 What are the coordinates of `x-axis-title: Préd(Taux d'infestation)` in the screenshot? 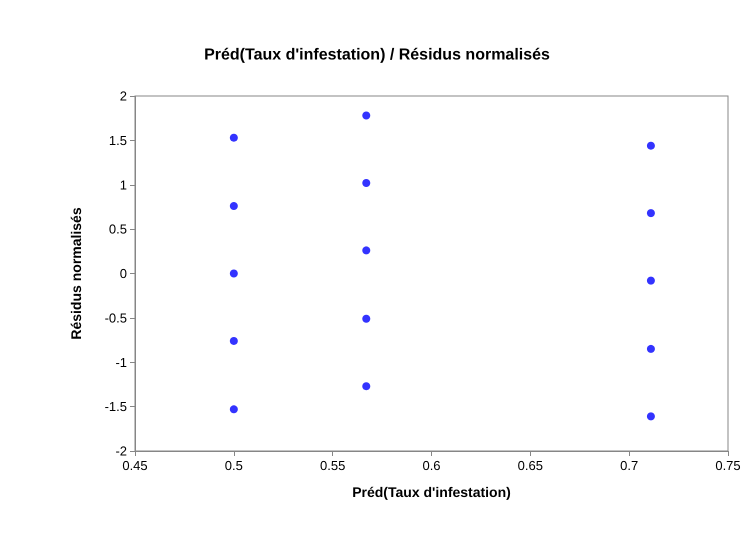 It's located at (431, 492).